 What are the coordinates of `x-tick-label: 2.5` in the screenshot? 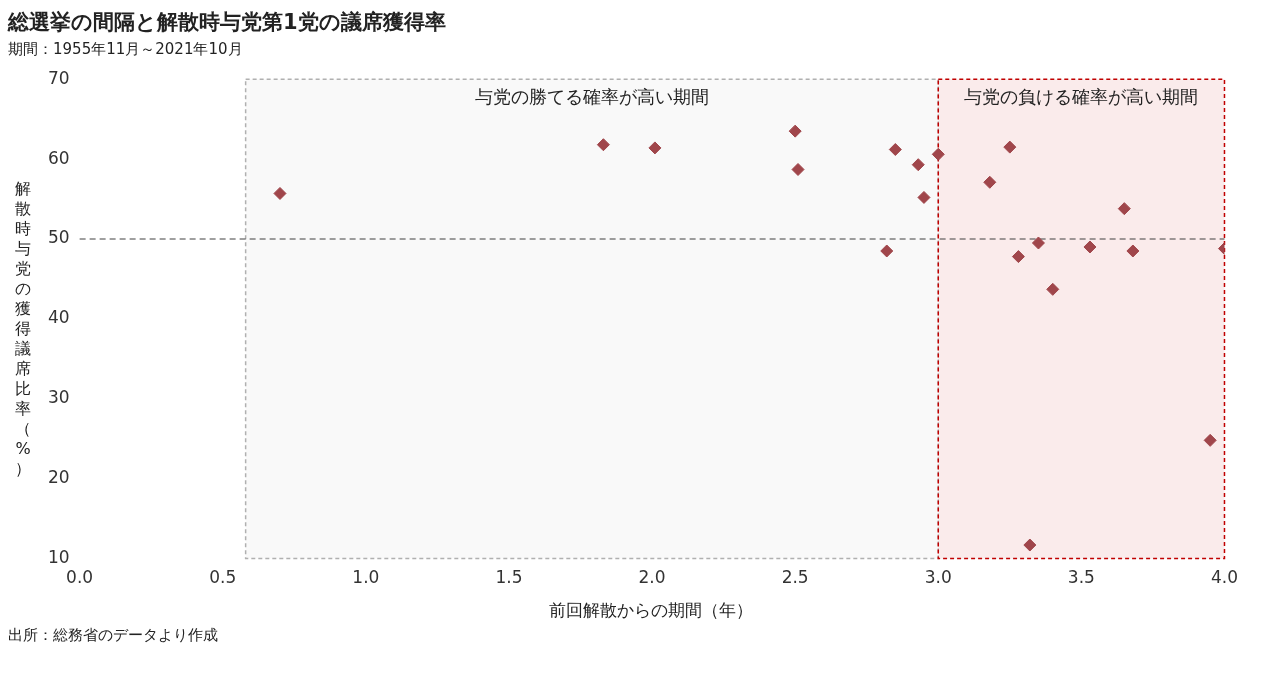 It's located at (795, 577).